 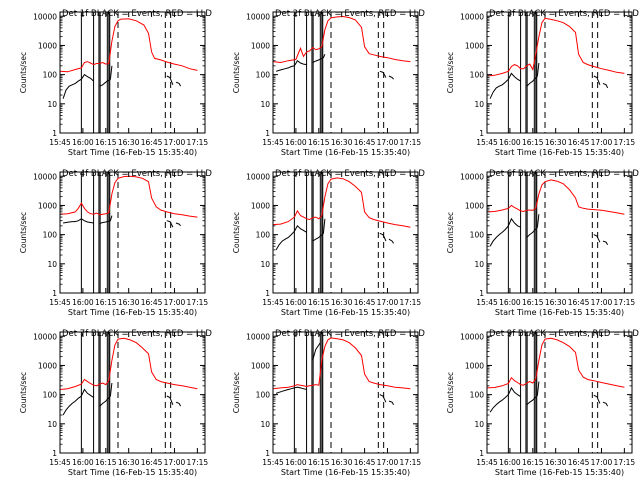 I want to click on panel-title: Det 5f BLACK = Events, RED = LLD, so click(x=350, y=174).